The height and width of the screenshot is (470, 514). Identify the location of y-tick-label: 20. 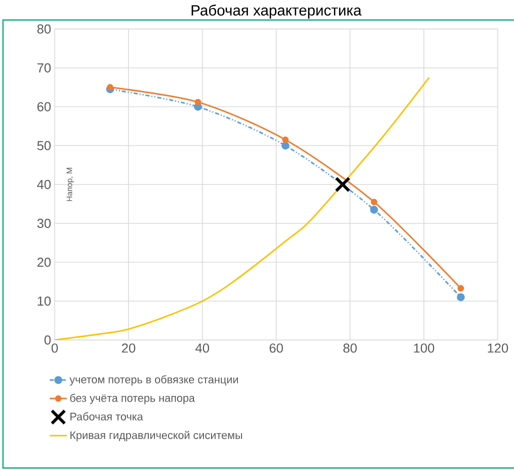
(44, 262).